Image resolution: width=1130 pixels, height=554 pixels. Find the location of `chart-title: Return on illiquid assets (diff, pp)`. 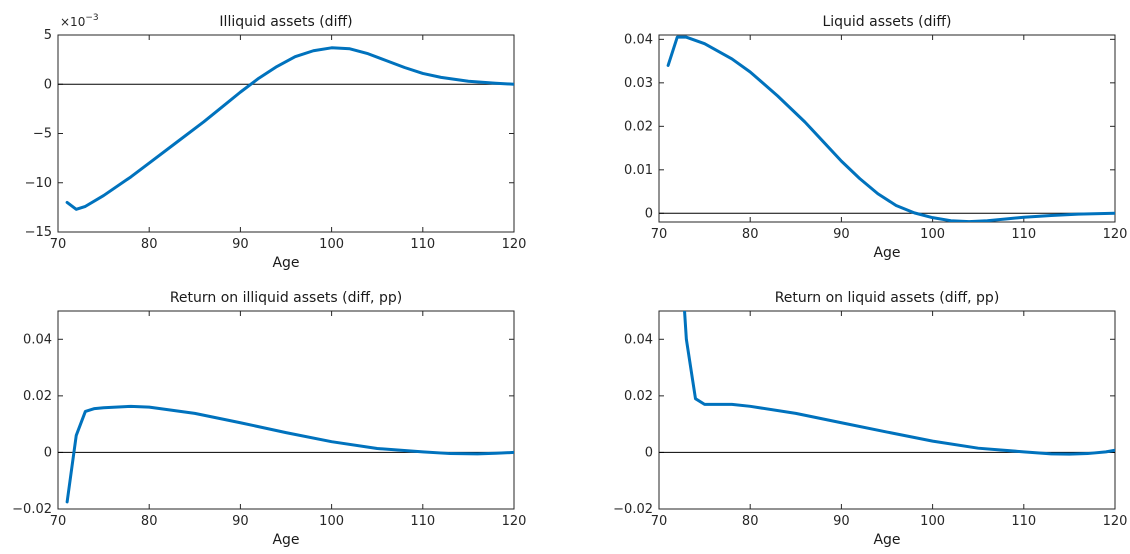

chart-title: Return on illiquid assets (diff, pp) is located at coordinates (286, 298).